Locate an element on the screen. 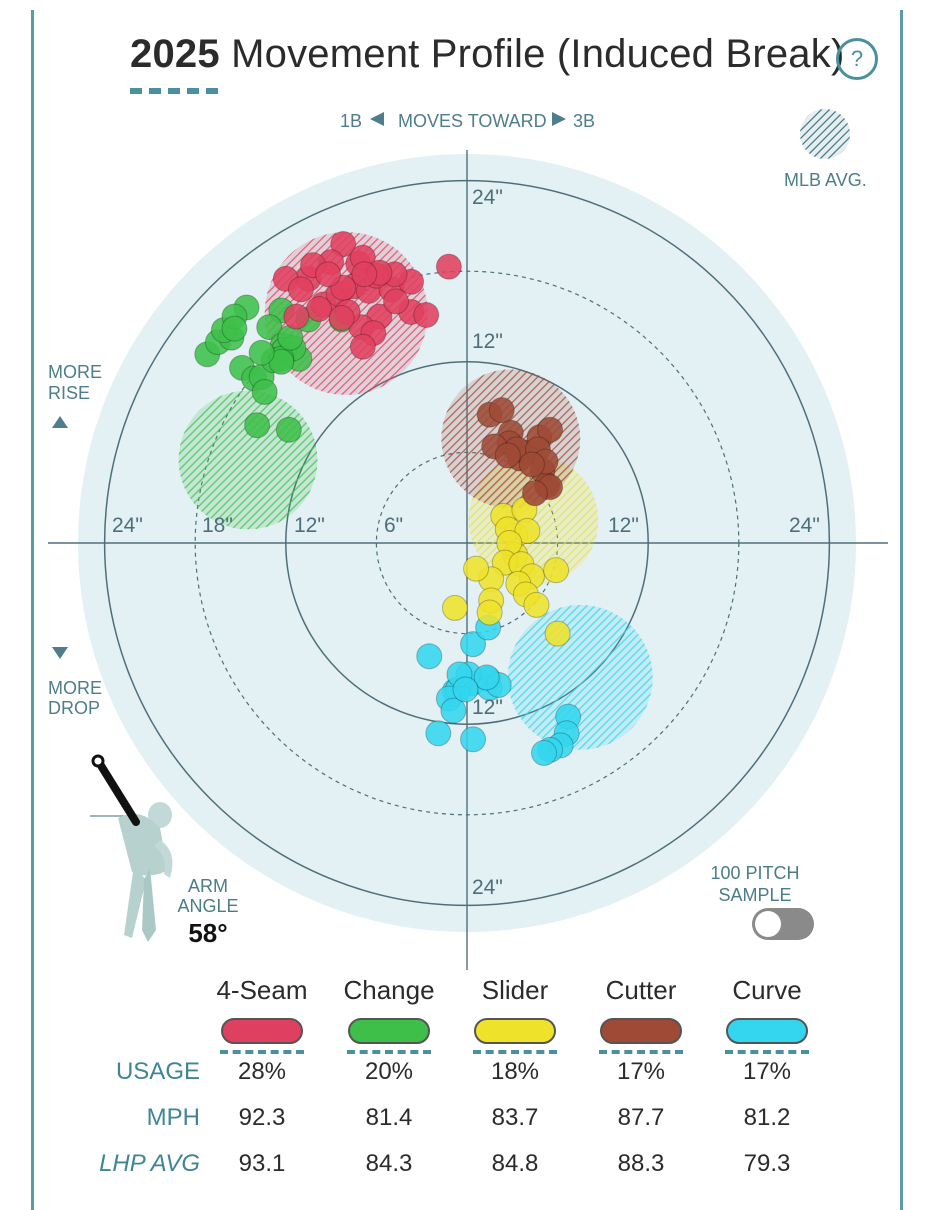 Image resolution: width=936 pixels, height=1210 pixels. mph-value: 81.4 is located at coordinates (389, 1117).